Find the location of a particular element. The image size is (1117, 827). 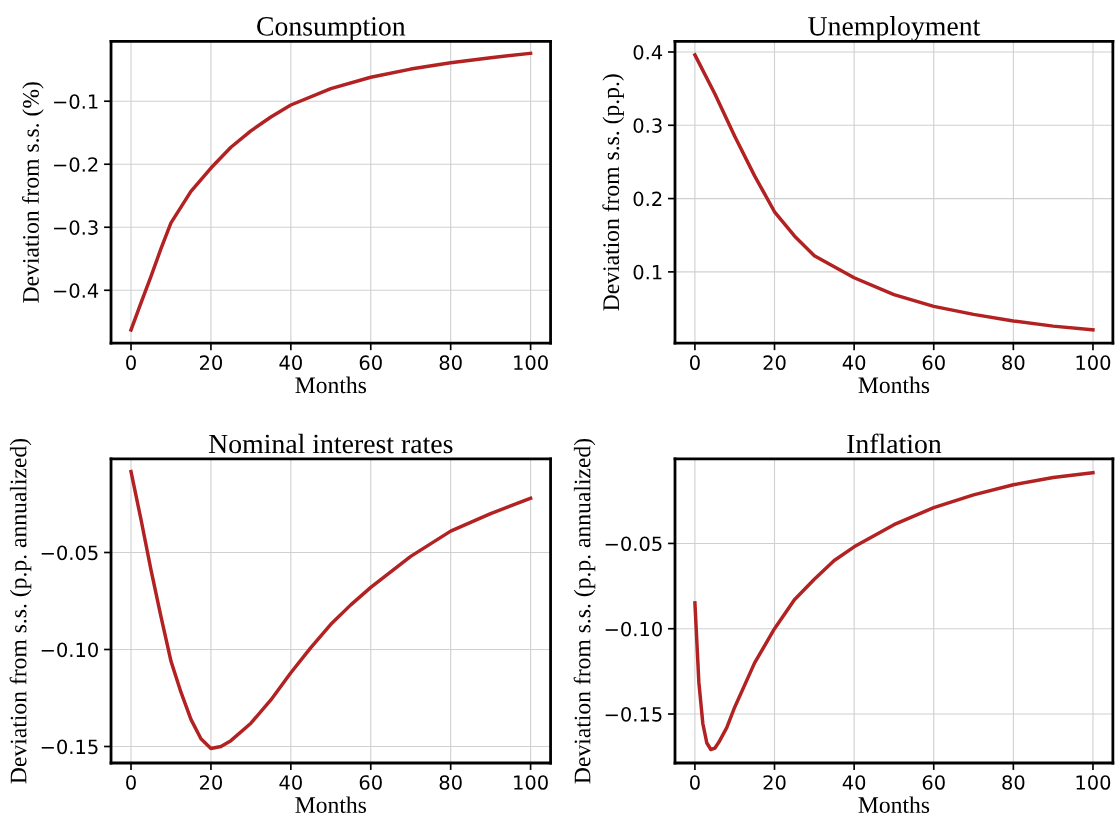

y-tick-label: 0.4 is located at coordinates (648, 52).